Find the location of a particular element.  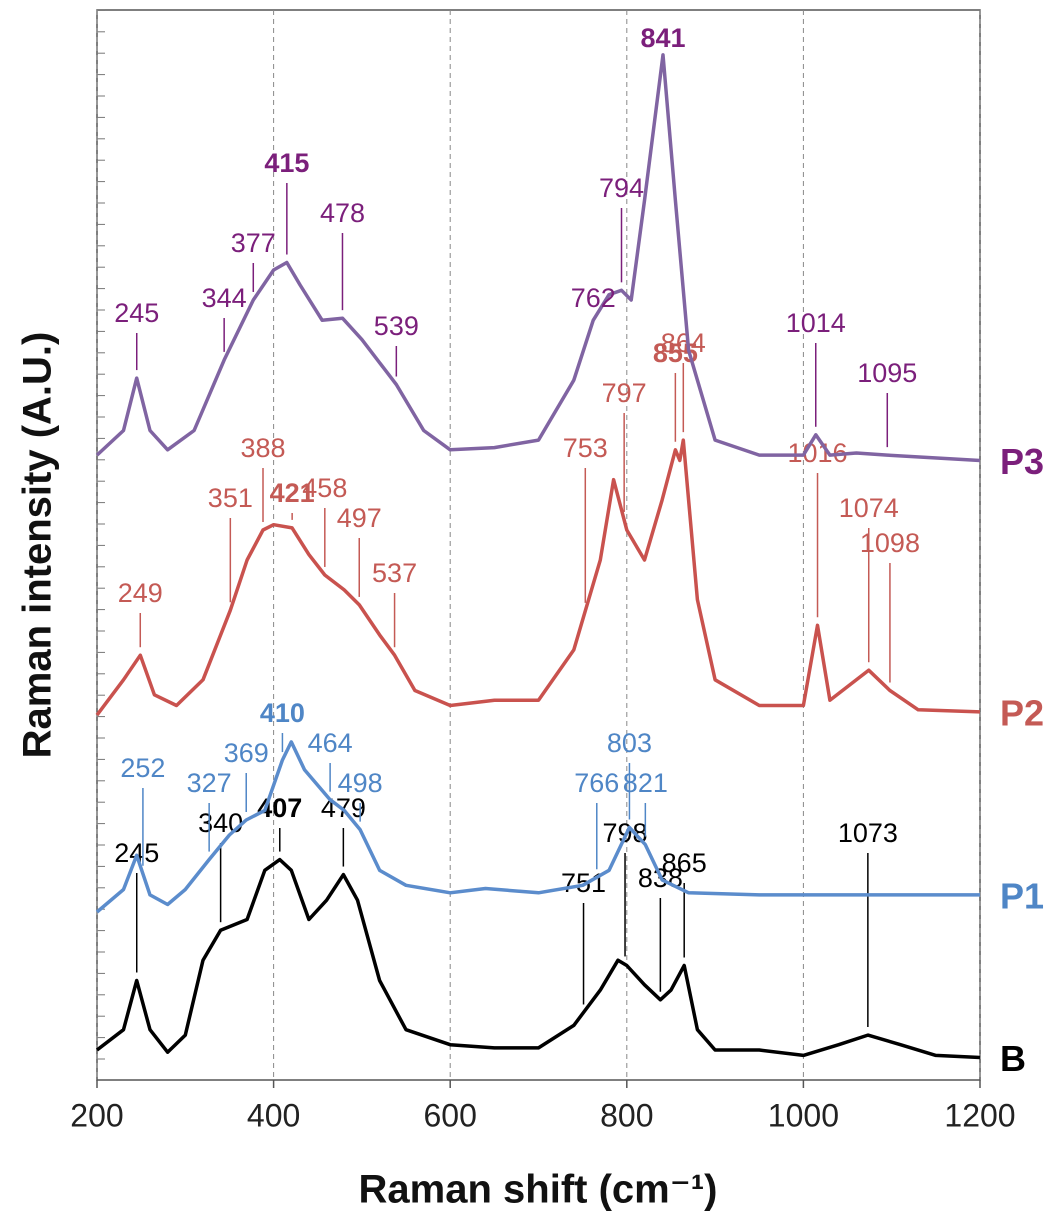

peak-label: 327 is located at coordinates (209, 783).